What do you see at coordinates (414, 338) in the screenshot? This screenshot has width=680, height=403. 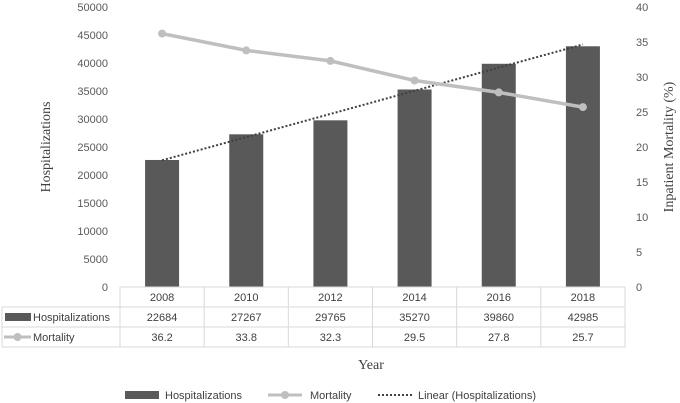 I see `table-cell: 29.5` at bounding box center [414, 338].